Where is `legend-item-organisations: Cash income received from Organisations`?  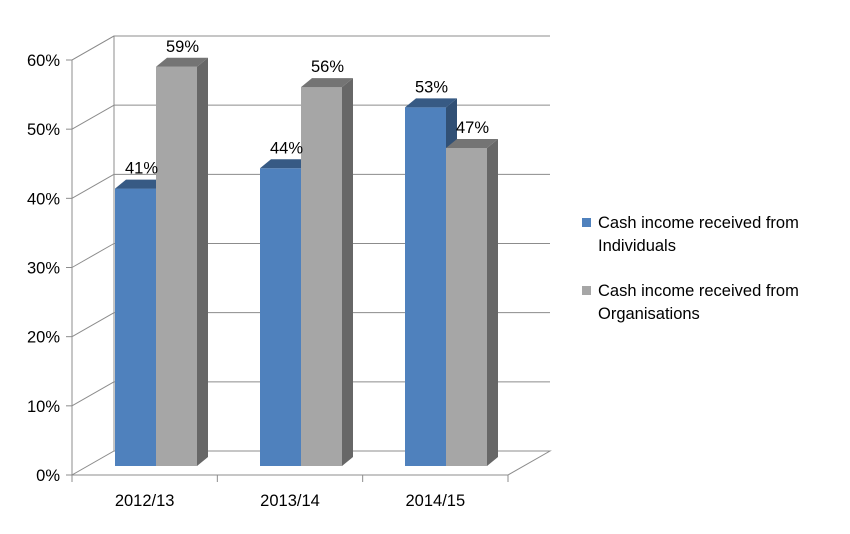
legend-item-organisations: Cash income received from Organisations is located at coordinates (713, 303).